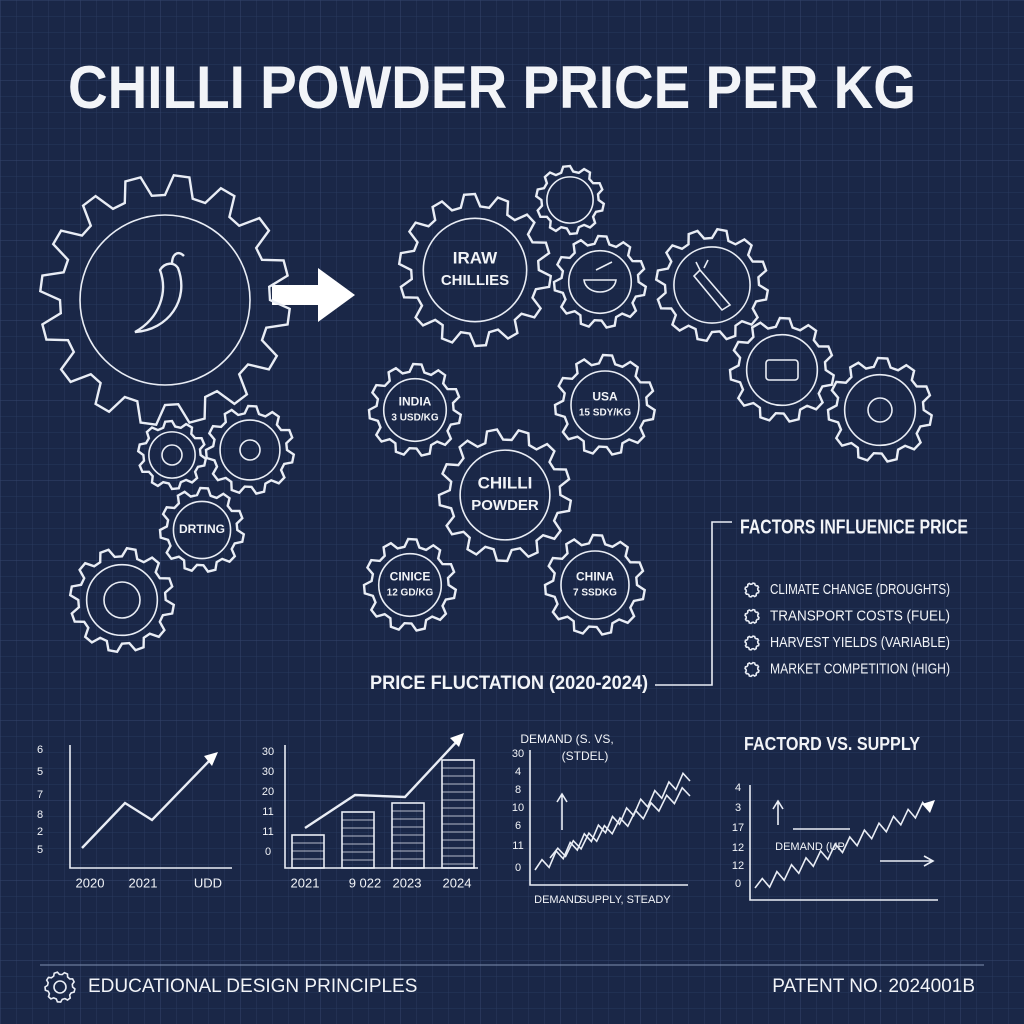  I want to click on gear-label: DRTING, so click(202, 529).